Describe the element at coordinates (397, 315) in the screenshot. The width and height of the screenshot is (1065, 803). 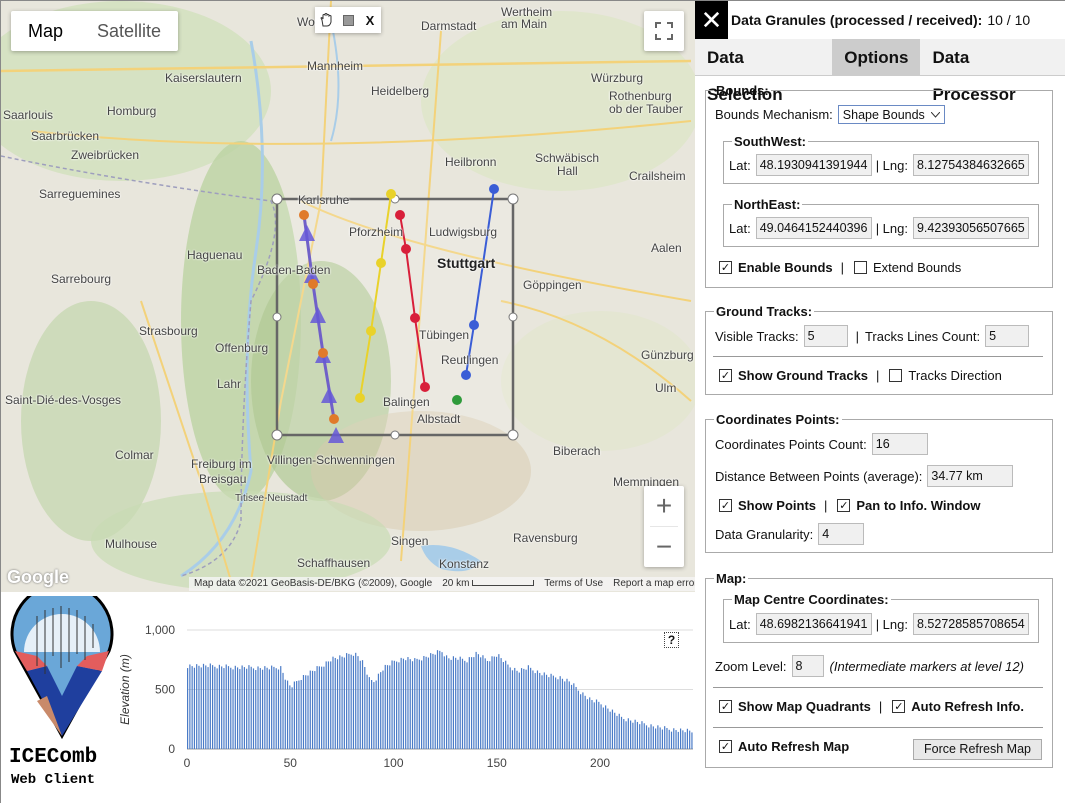
I see `ground-tracks` at that location.